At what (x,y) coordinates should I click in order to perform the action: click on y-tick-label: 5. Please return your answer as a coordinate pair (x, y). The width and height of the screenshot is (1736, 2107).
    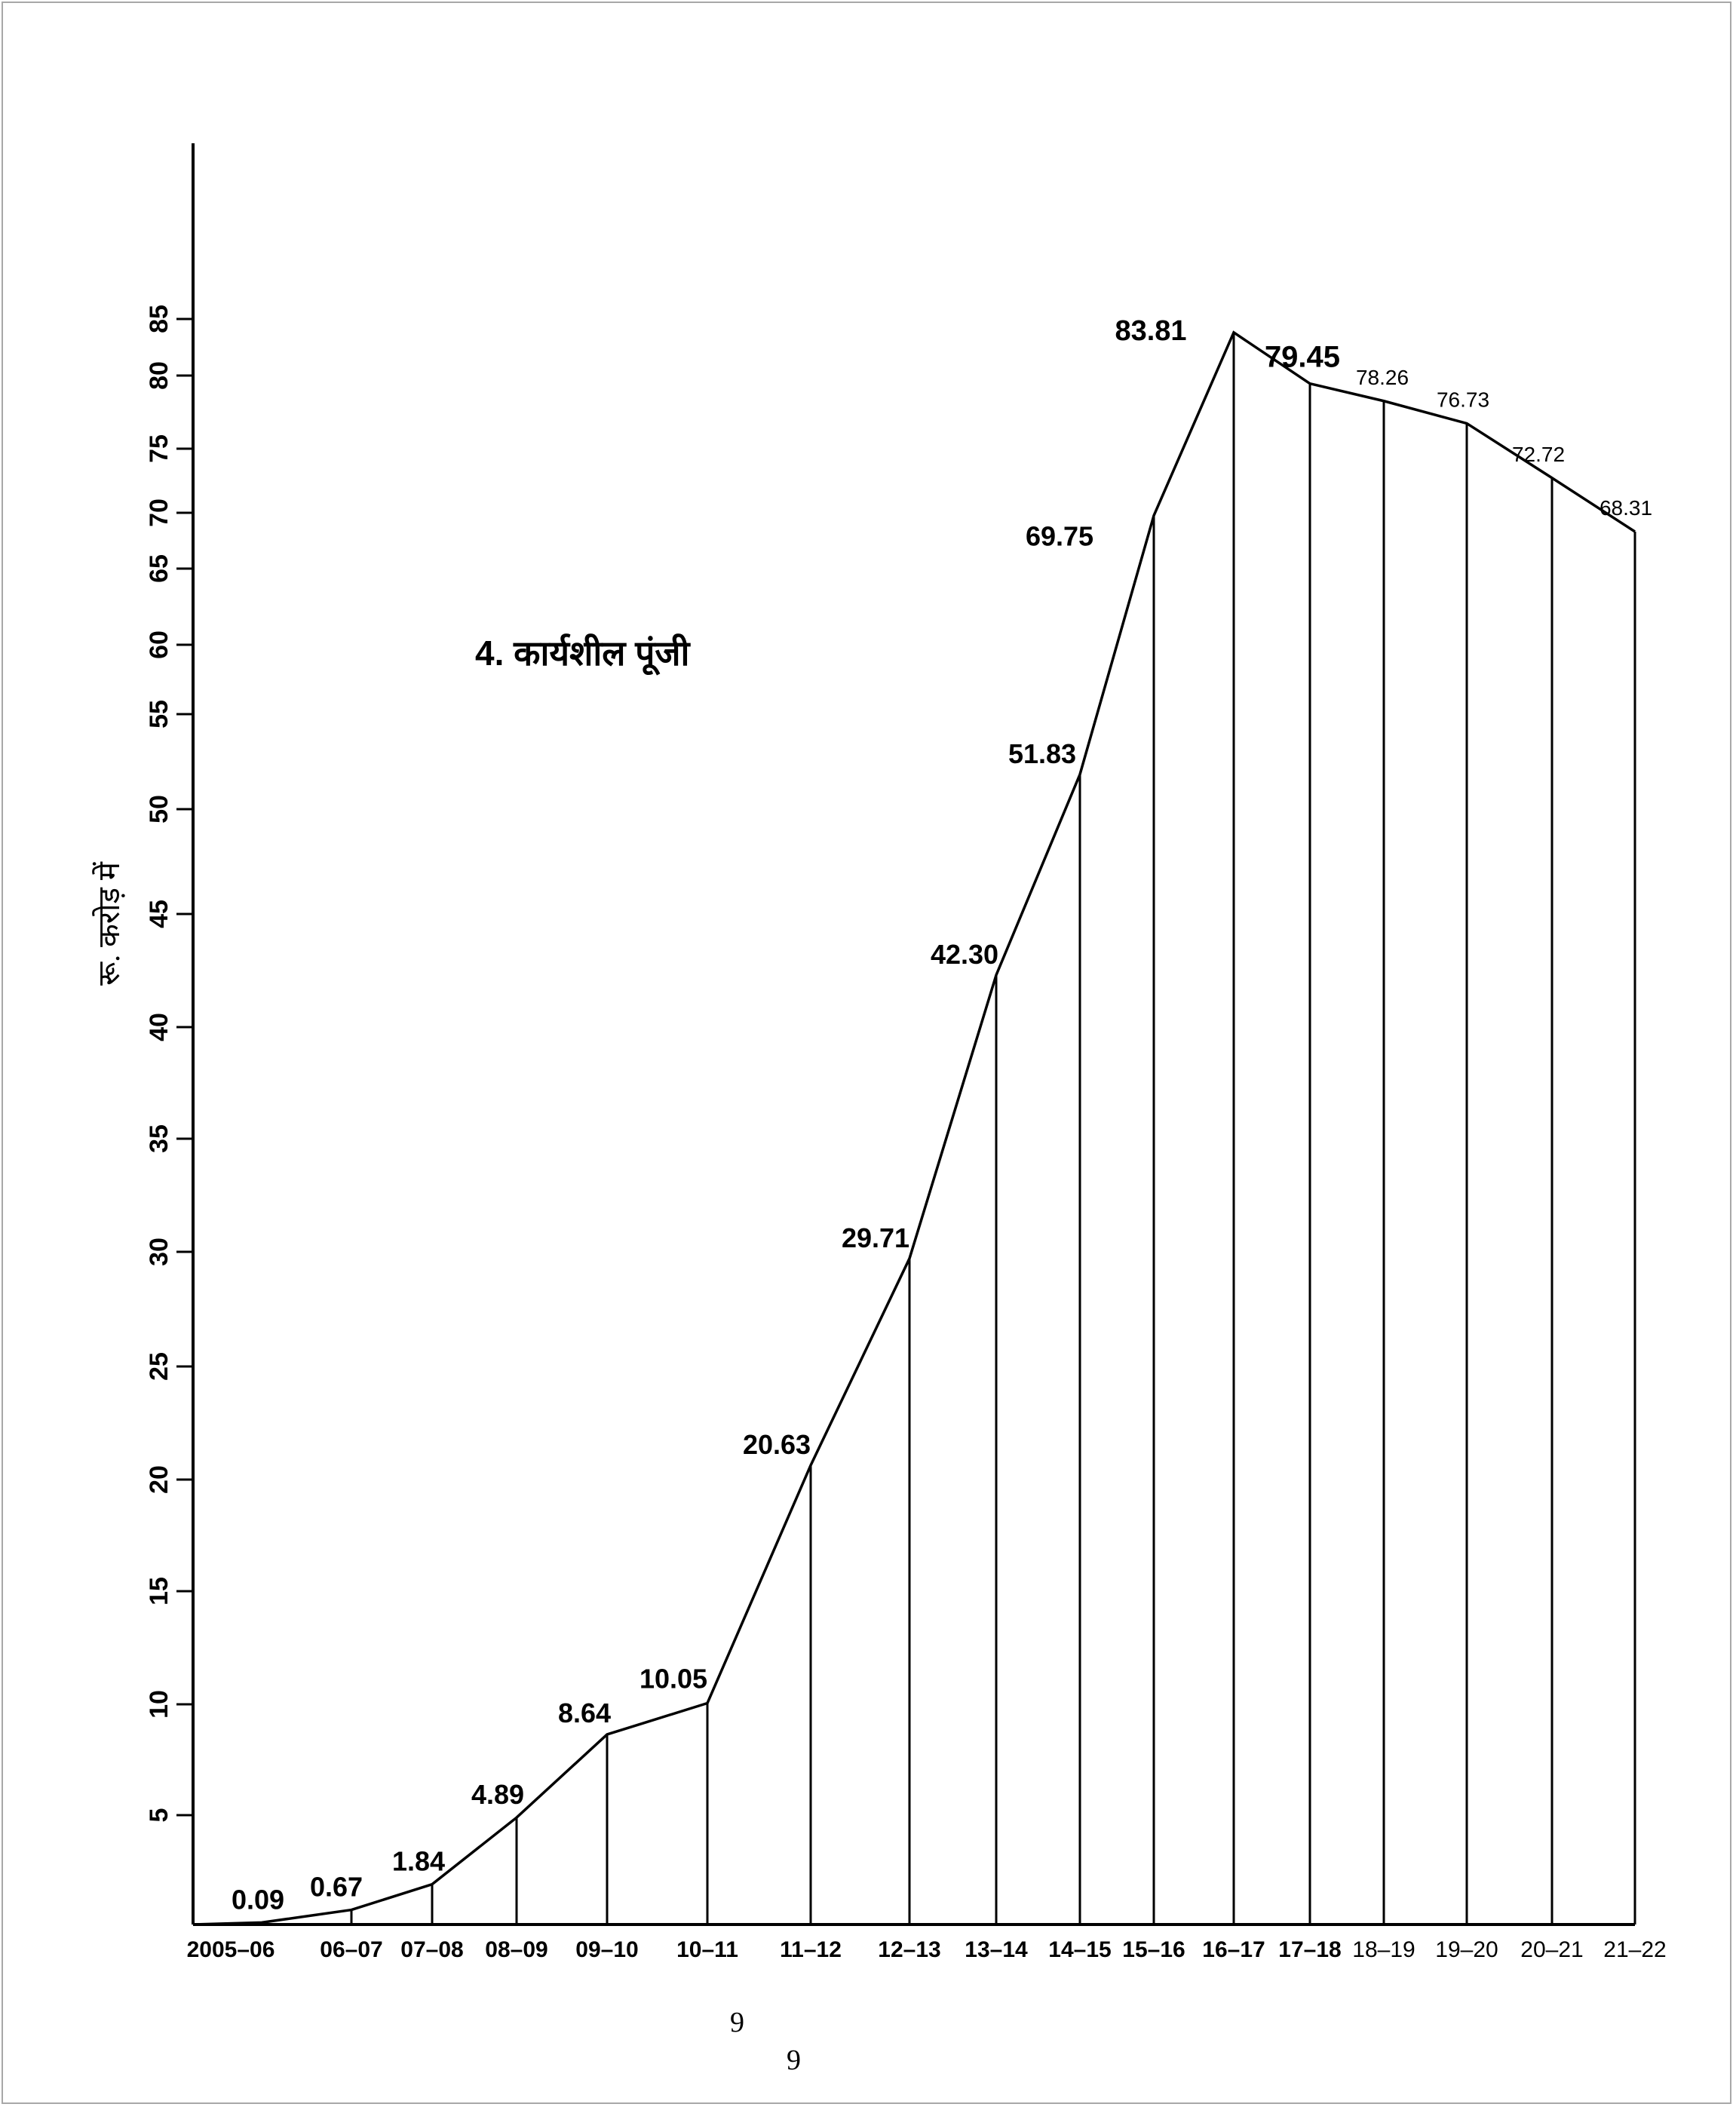
    Looking at the image, I should click on (159, 1815).